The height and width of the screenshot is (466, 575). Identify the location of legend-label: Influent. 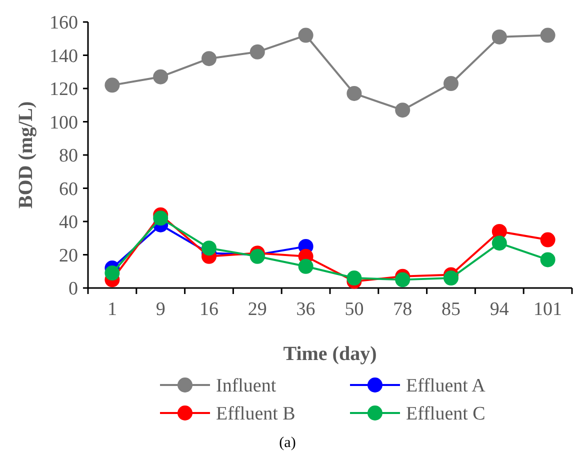
(246, 386).